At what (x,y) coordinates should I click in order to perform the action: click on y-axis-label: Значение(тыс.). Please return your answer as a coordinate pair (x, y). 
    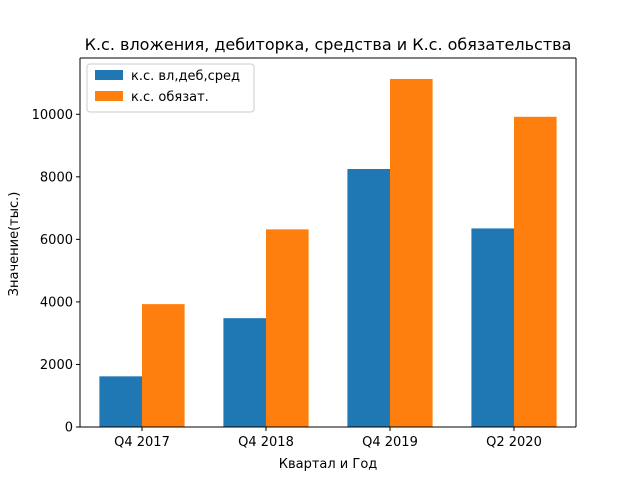
    Looking at the image, I should click on (14, 244).